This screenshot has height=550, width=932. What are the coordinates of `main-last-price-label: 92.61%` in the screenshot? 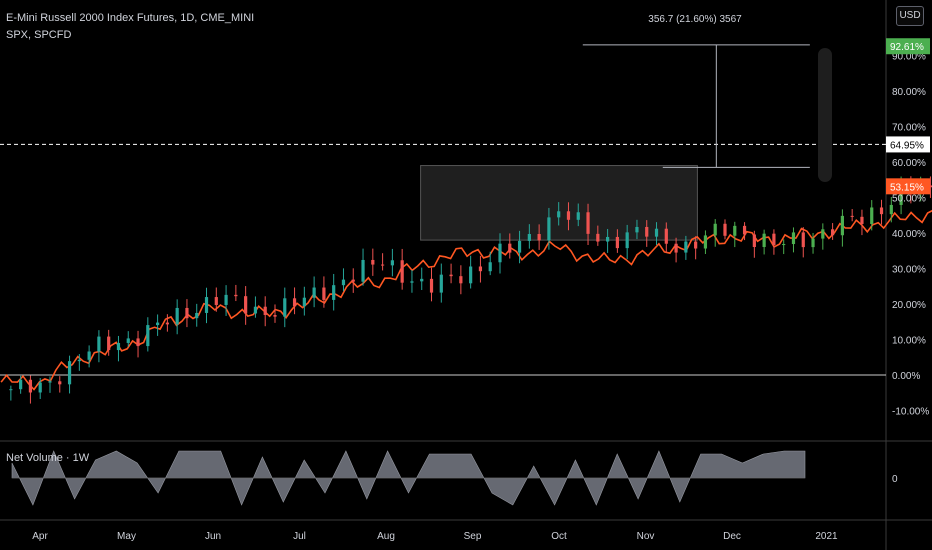 It's located at (907, 47).